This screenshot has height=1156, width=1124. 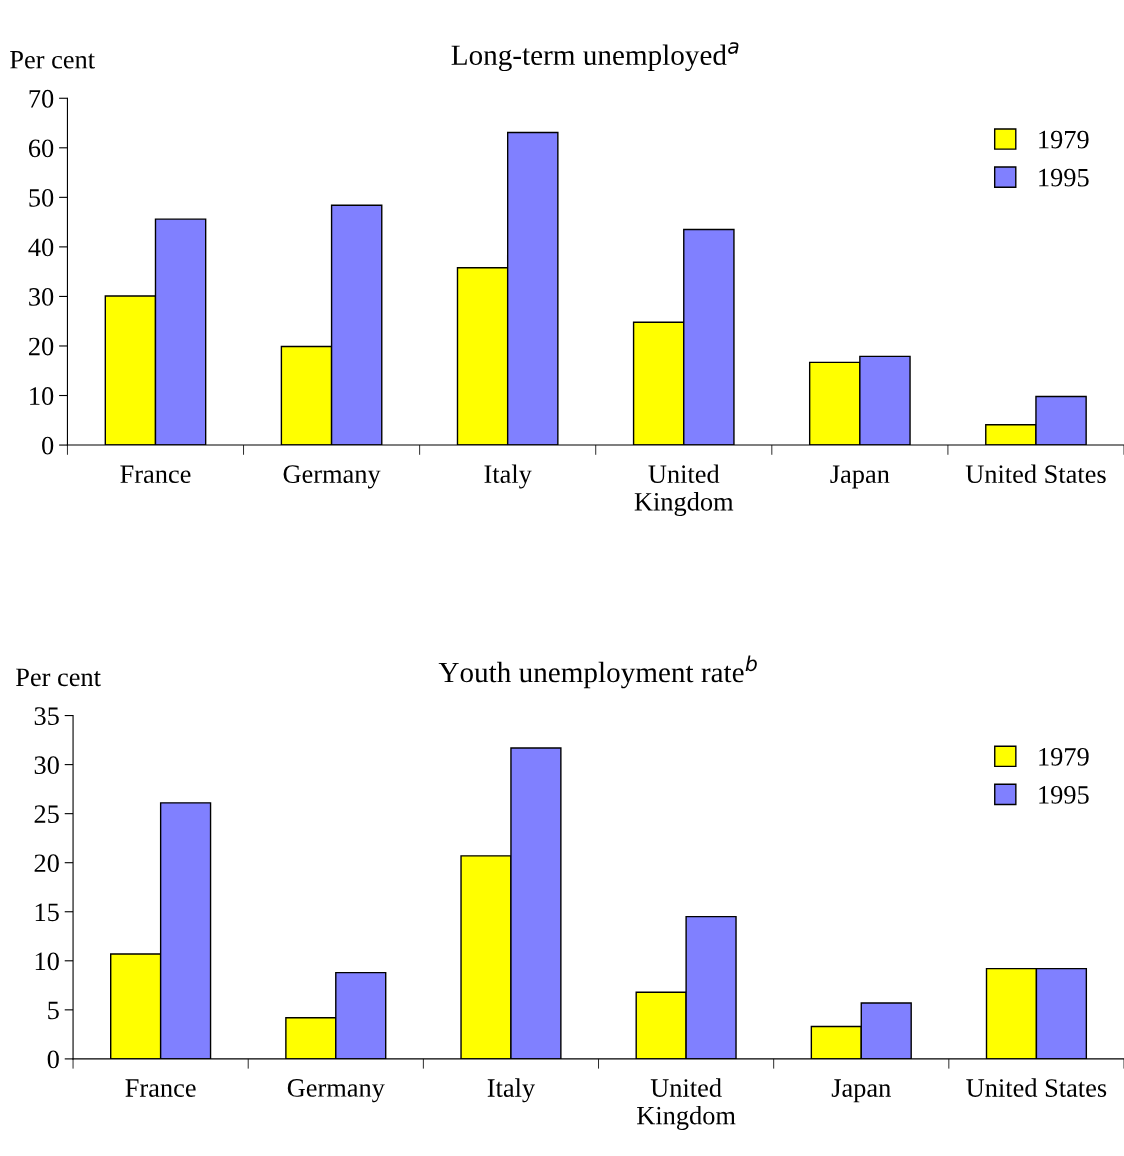 What do you see at coordinates (41, 98) in the screenshot?
I see `y-tick-label: 70` at bounding box center [41, 98].